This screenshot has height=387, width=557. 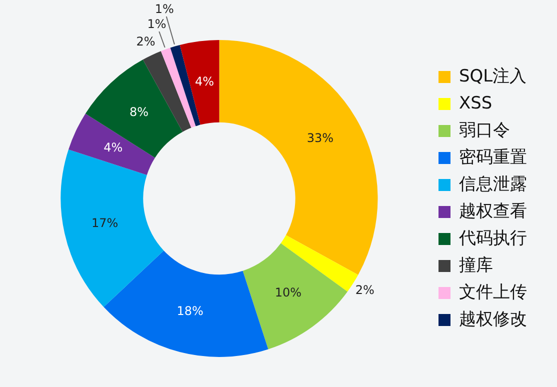 I want to click on legend-label: 密码重置, so click(x=493, y=157).